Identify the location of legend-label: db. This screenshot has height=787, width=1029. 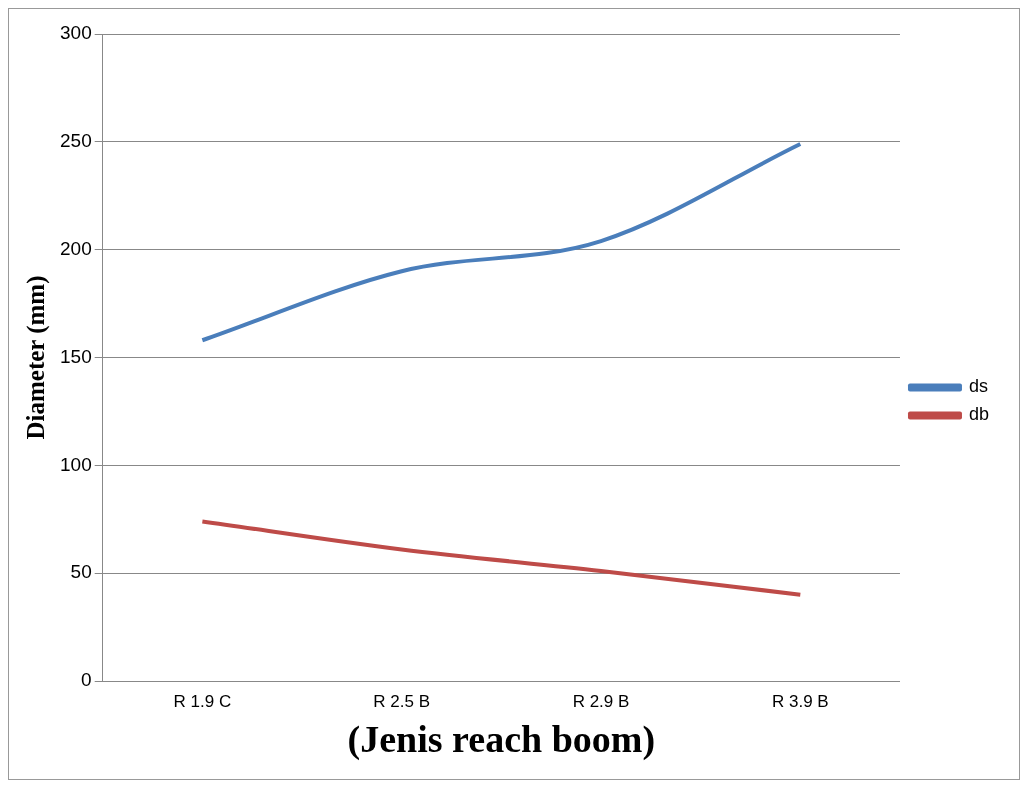
(979, 414).